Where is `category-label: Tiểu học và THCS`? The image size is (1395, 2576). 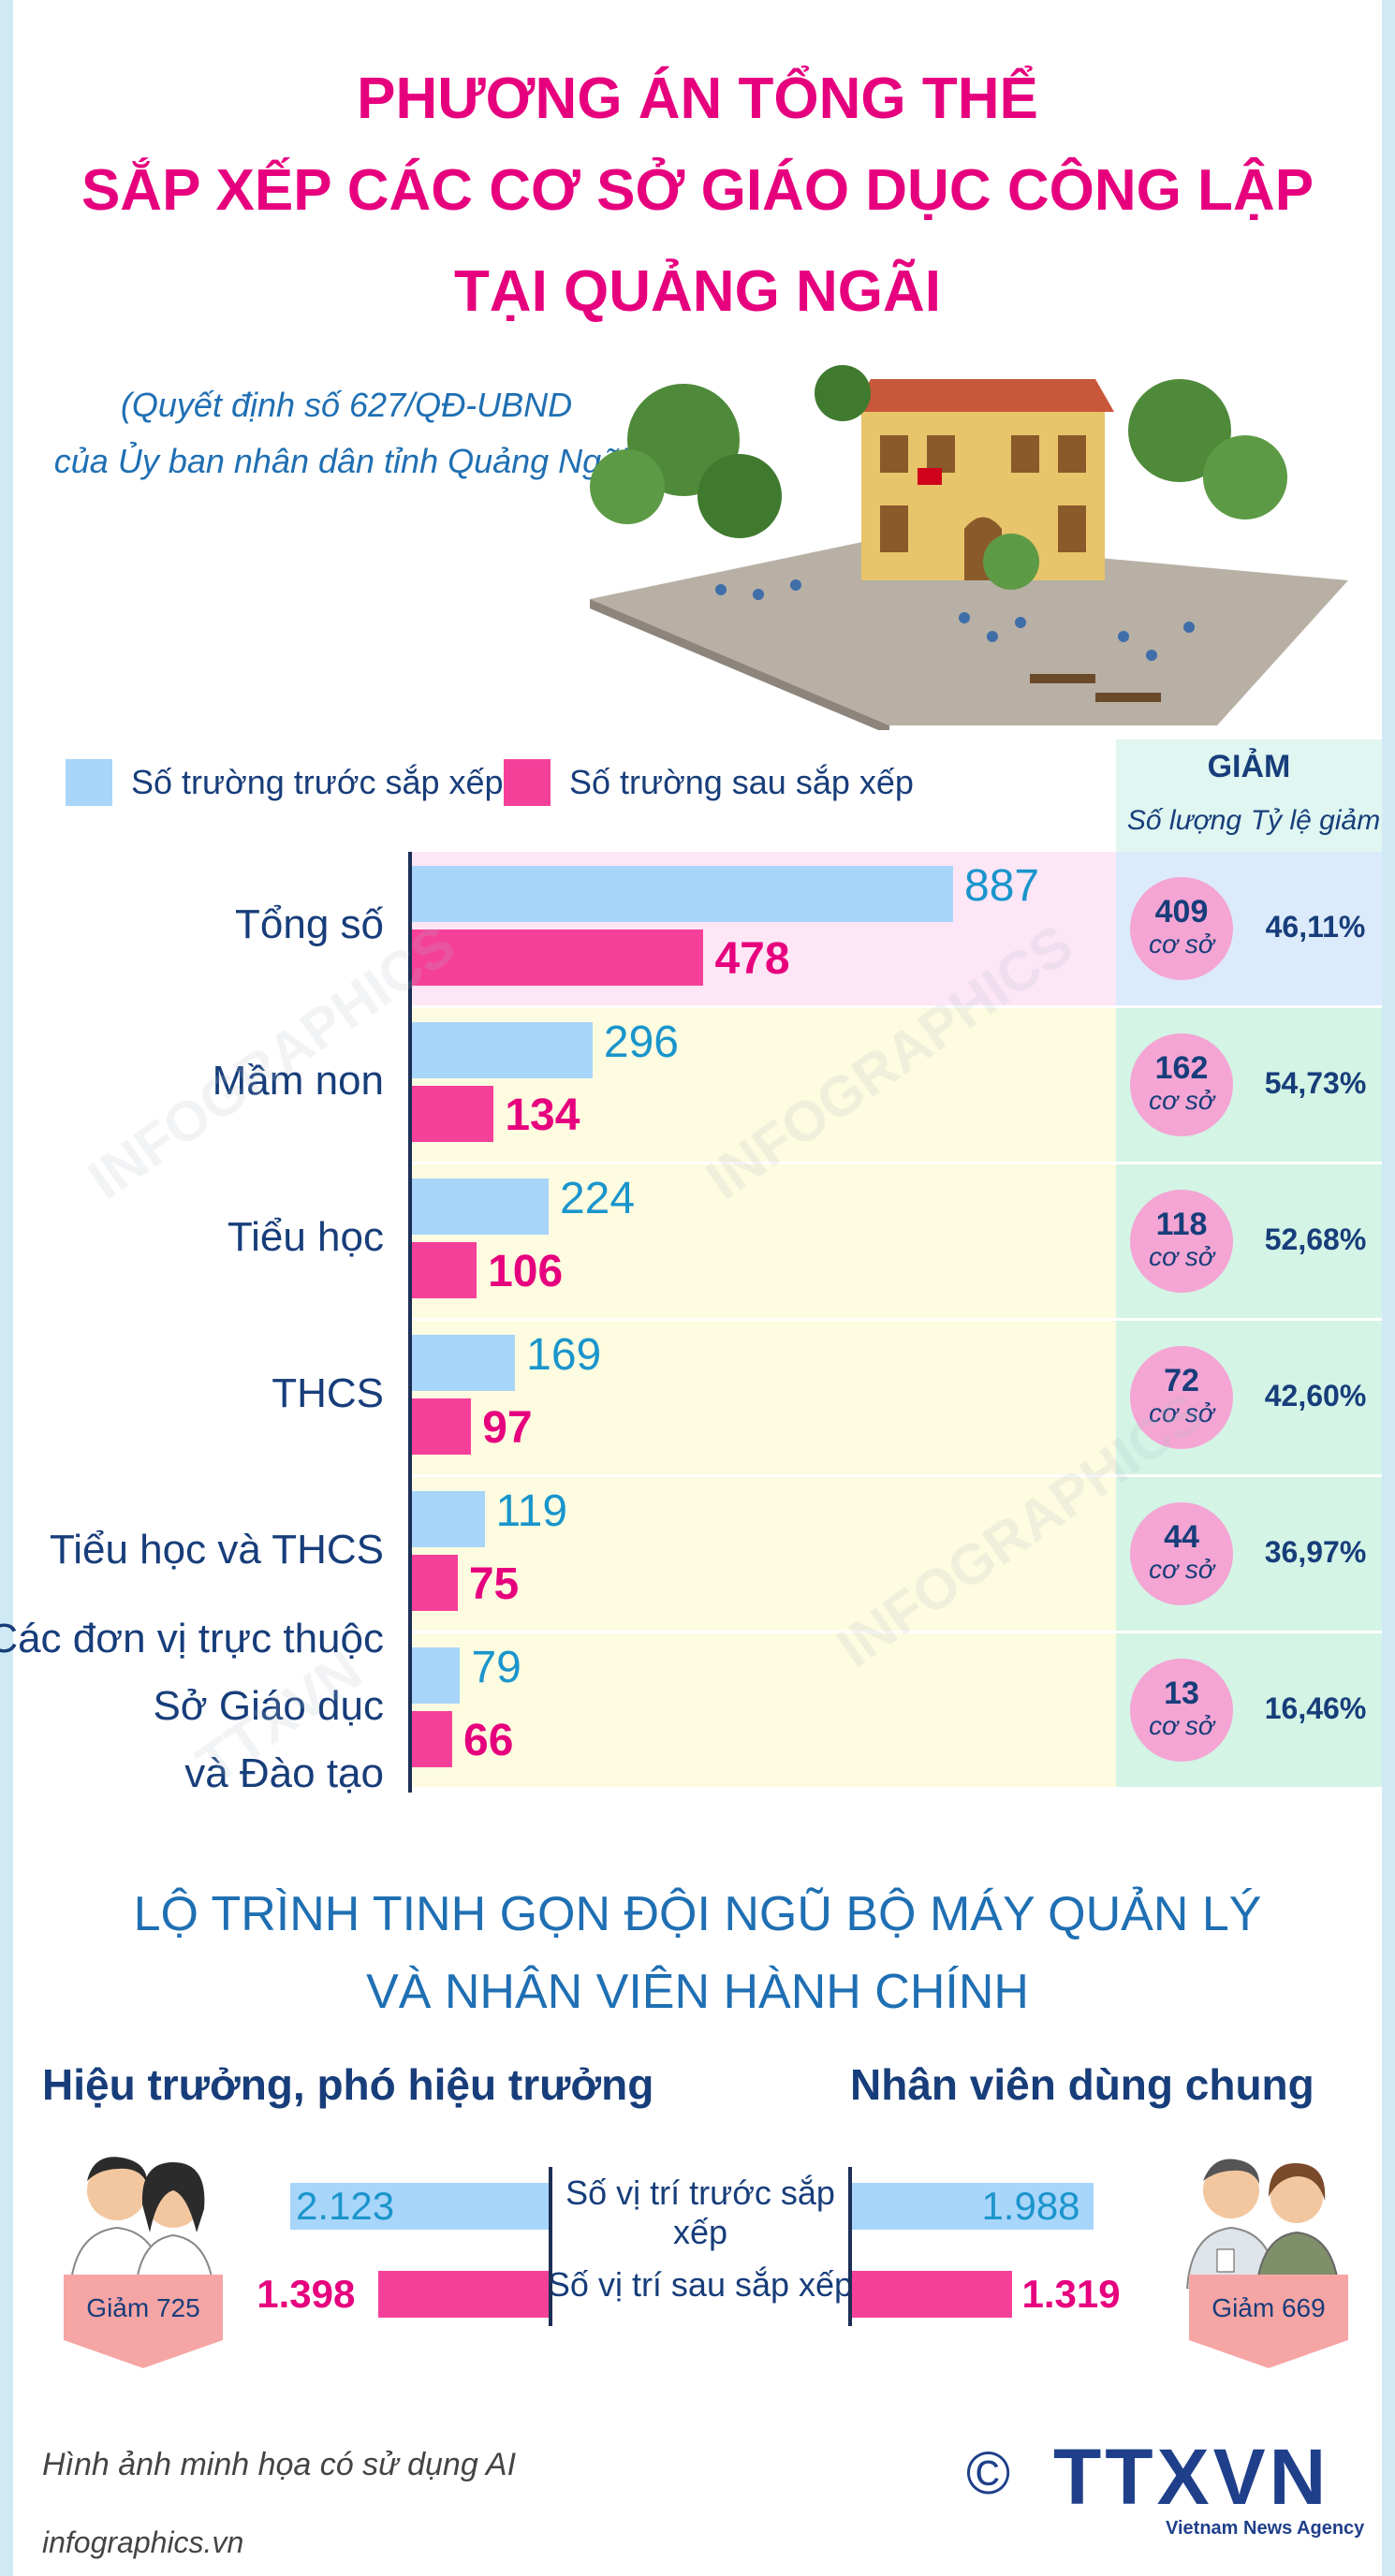 category-label: Tiểu học và THCS is located at coordinates (217, 1550).